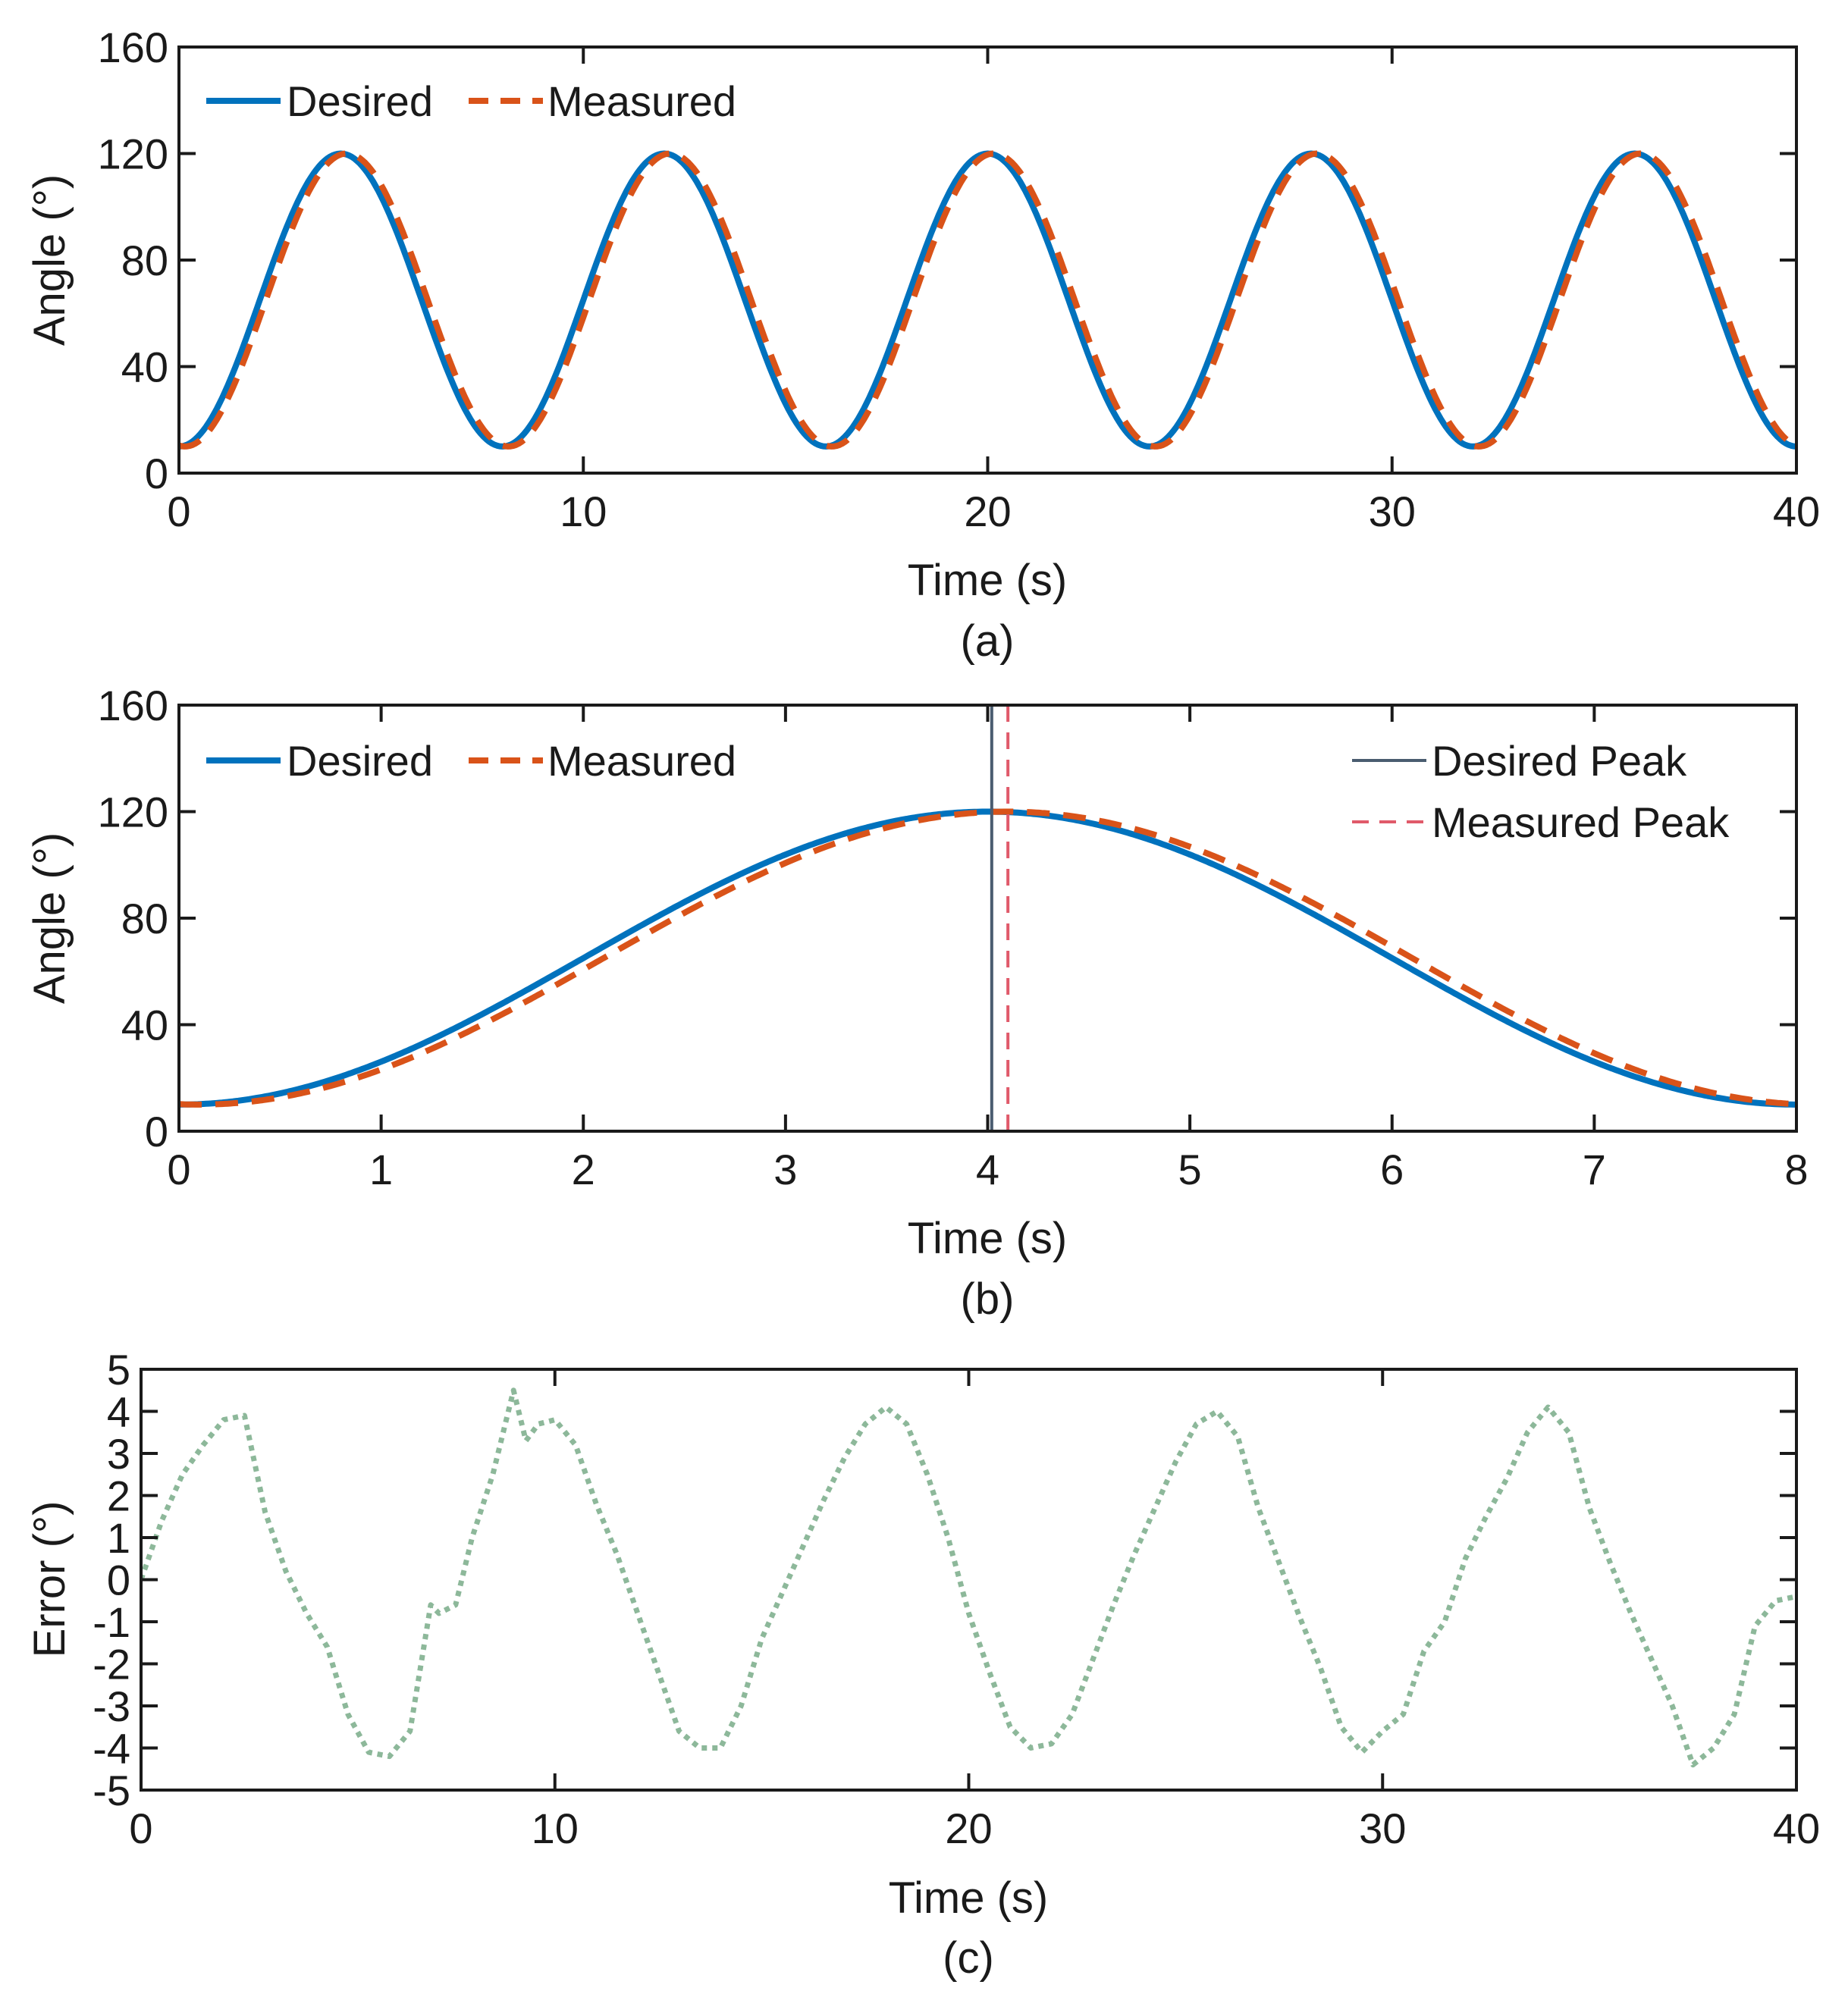 This screenshot has width=1848, height=2016. Describe the element at coordinates (119, 1496) in the screenshot. I see `y-tick-label: 2` at that location.